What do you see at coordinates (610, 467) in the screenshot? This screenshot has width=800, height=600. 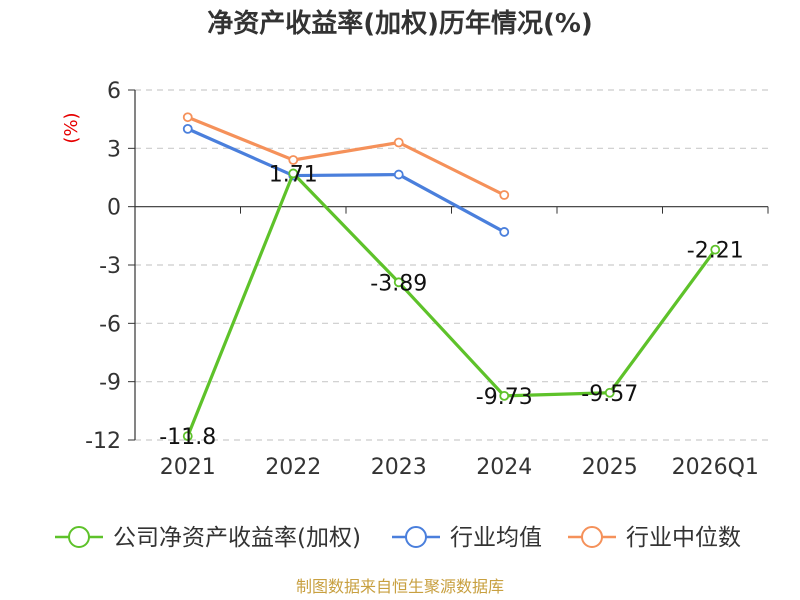 I see `x-tick-label: 2025` at bounding box center [610, 467].